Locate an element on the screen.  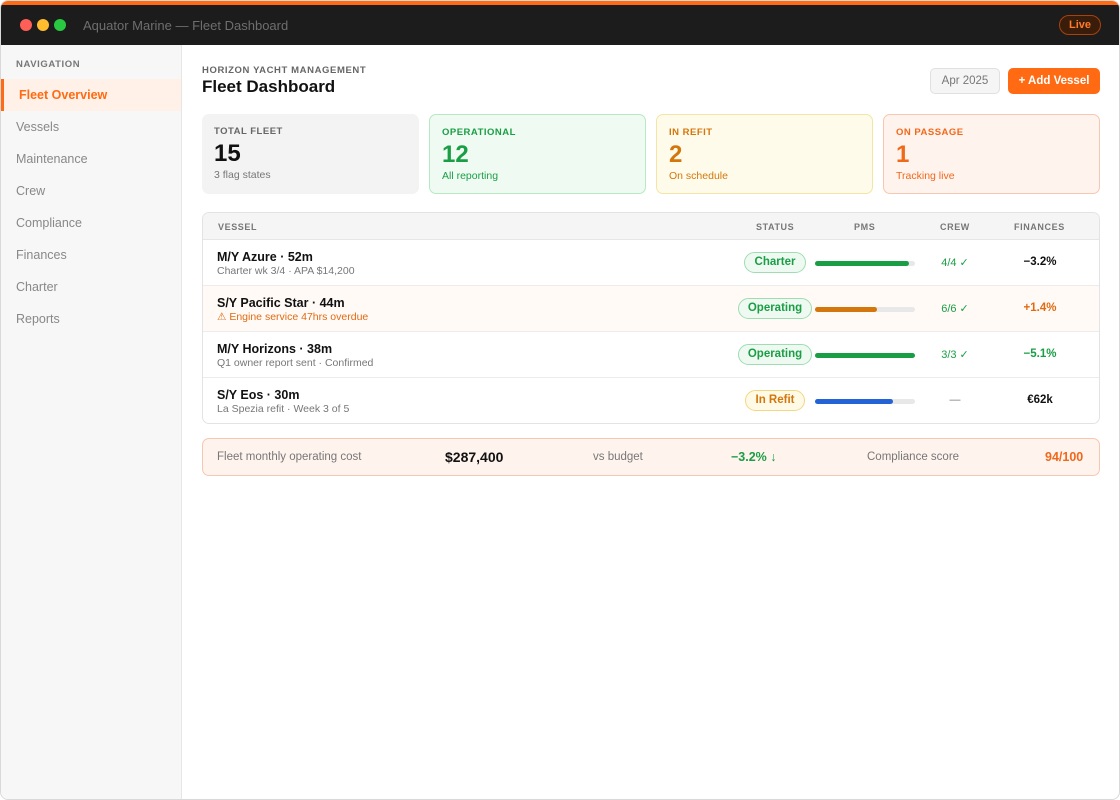
vessel-detail: Charter wk 3/4 · APA $14,200 is located at coordinates (286, 271).